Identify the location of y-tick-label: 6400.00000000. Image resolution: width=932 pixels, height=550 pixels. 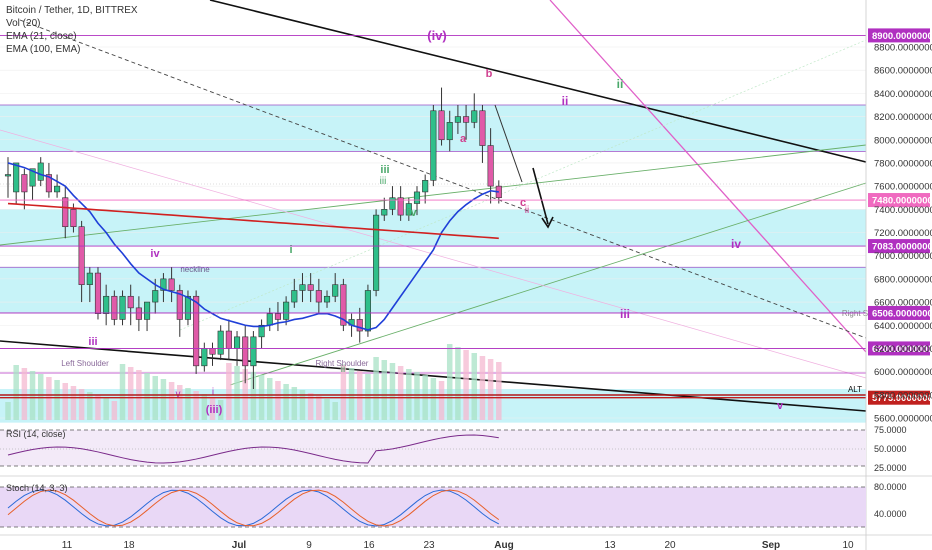
(903, 326).